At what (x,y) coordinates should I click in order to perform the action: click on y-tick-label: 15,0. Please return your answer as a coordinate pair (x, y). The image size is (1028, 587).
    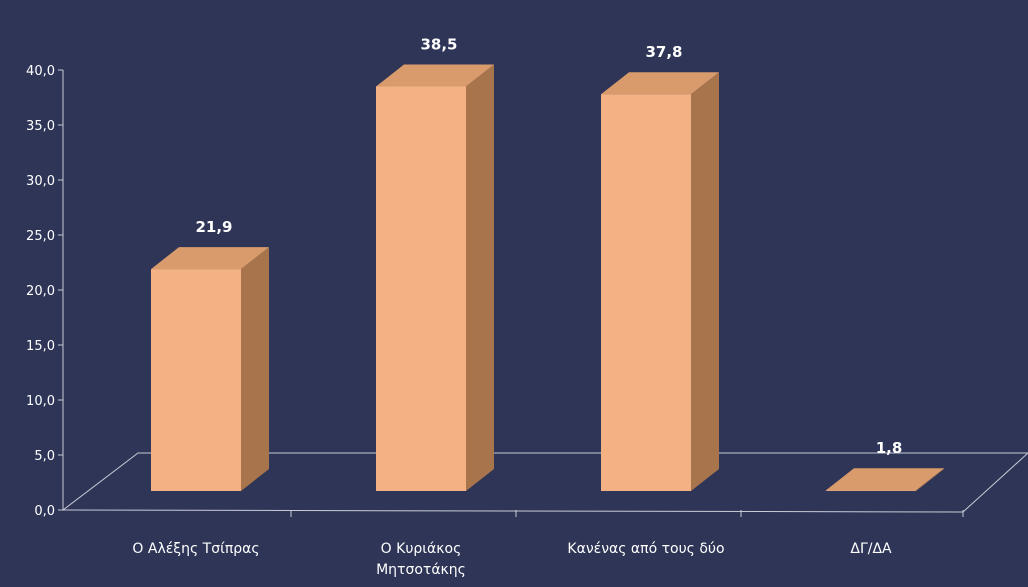
    Looking at the image, I should click on (40, 346).